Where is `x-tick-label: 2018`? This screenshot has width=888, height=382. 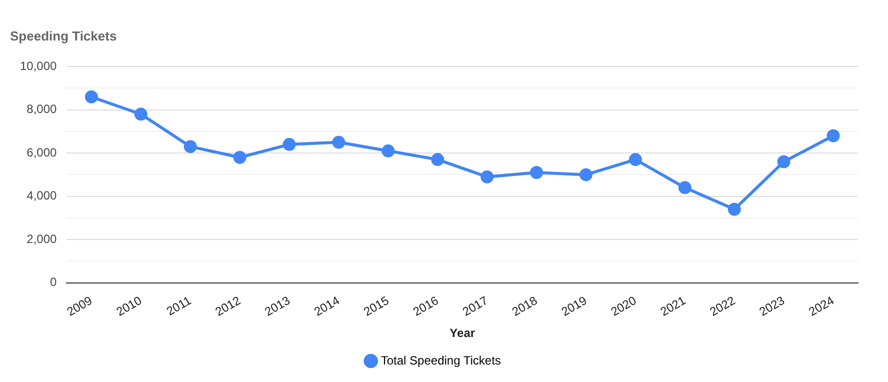
x-tick-label: 2018 is located at coordinates (525, 306).